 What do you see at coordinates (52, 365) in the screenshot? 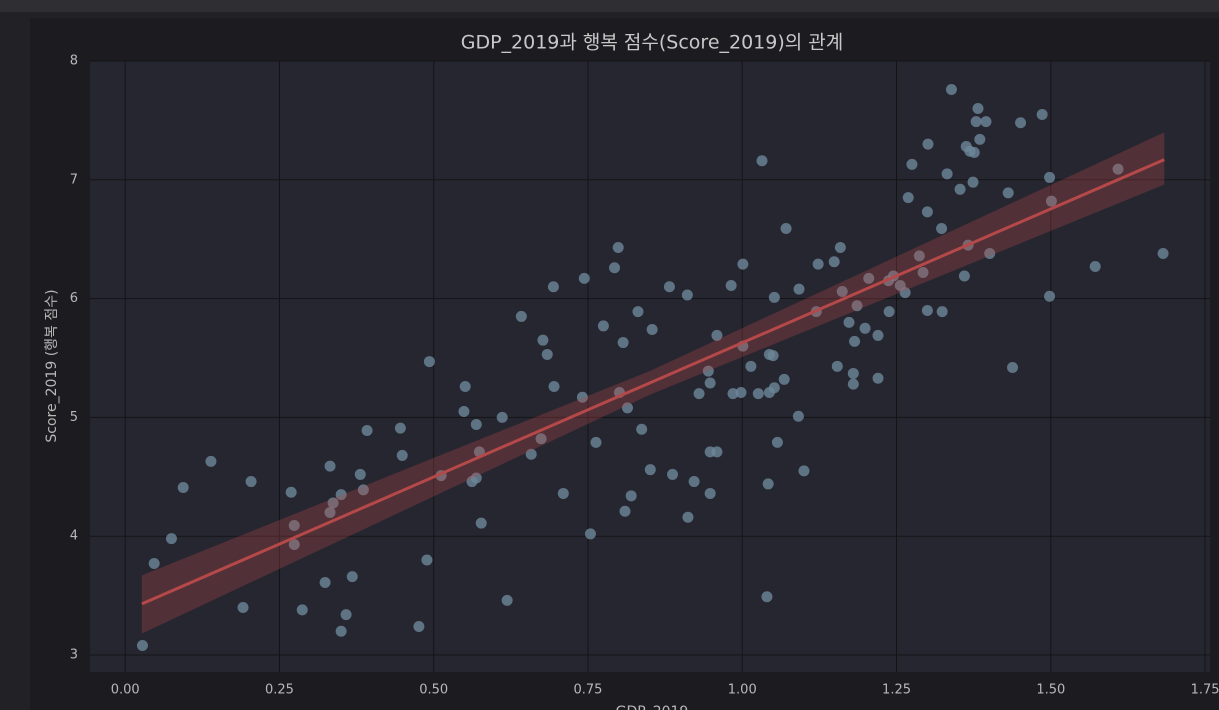
I see `y-axis-label: Score_2019 (행복 점수)` at bounding box center [52, 365].